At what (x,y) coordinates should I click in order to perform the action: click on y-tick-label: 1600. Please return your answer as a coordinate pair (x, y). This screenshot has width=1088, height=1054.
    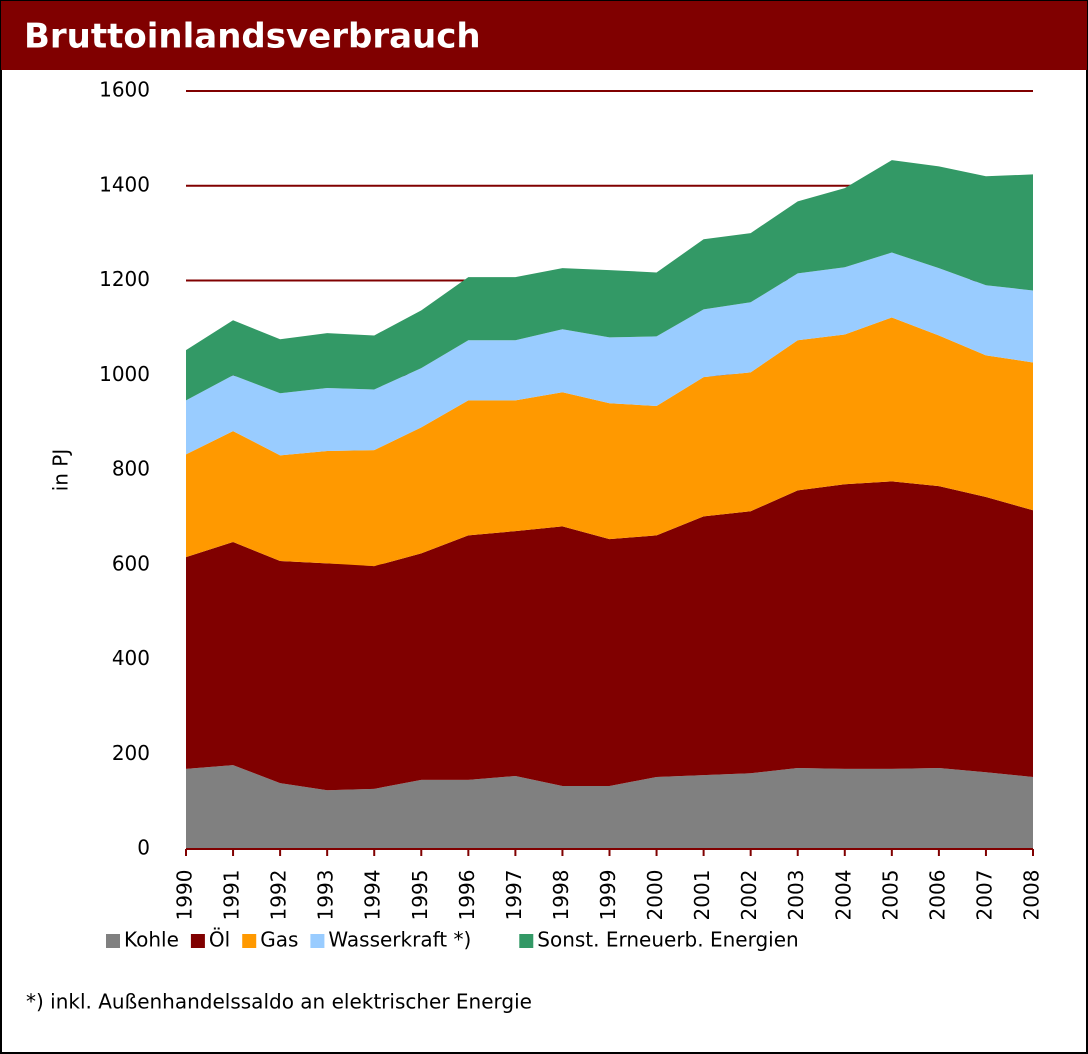
    Looking at the image, I should click on (124, 90).